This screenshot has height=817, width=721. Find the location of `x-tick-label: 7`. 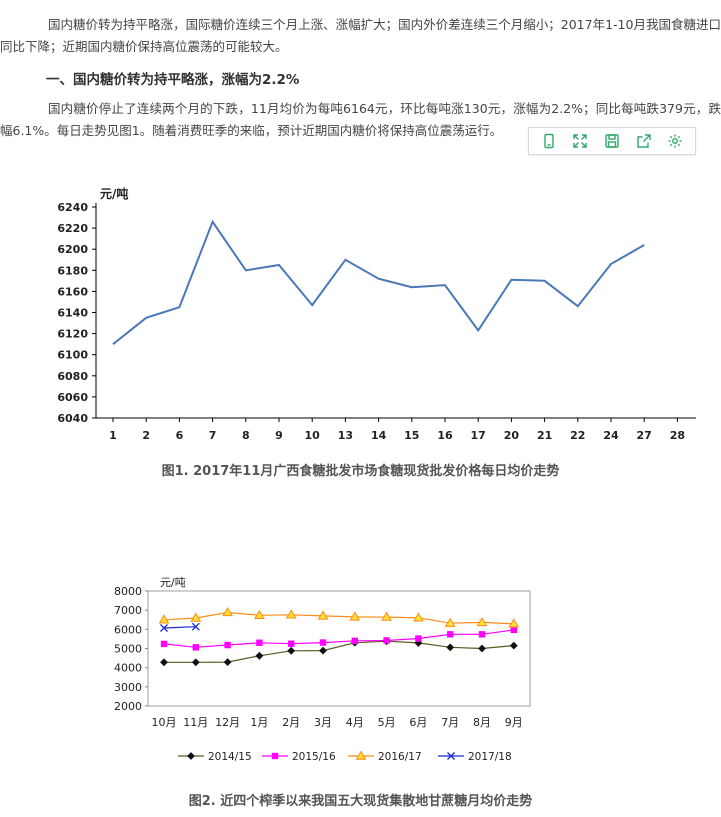

x-tick-label: 7 is located at coordinates (213, 435).